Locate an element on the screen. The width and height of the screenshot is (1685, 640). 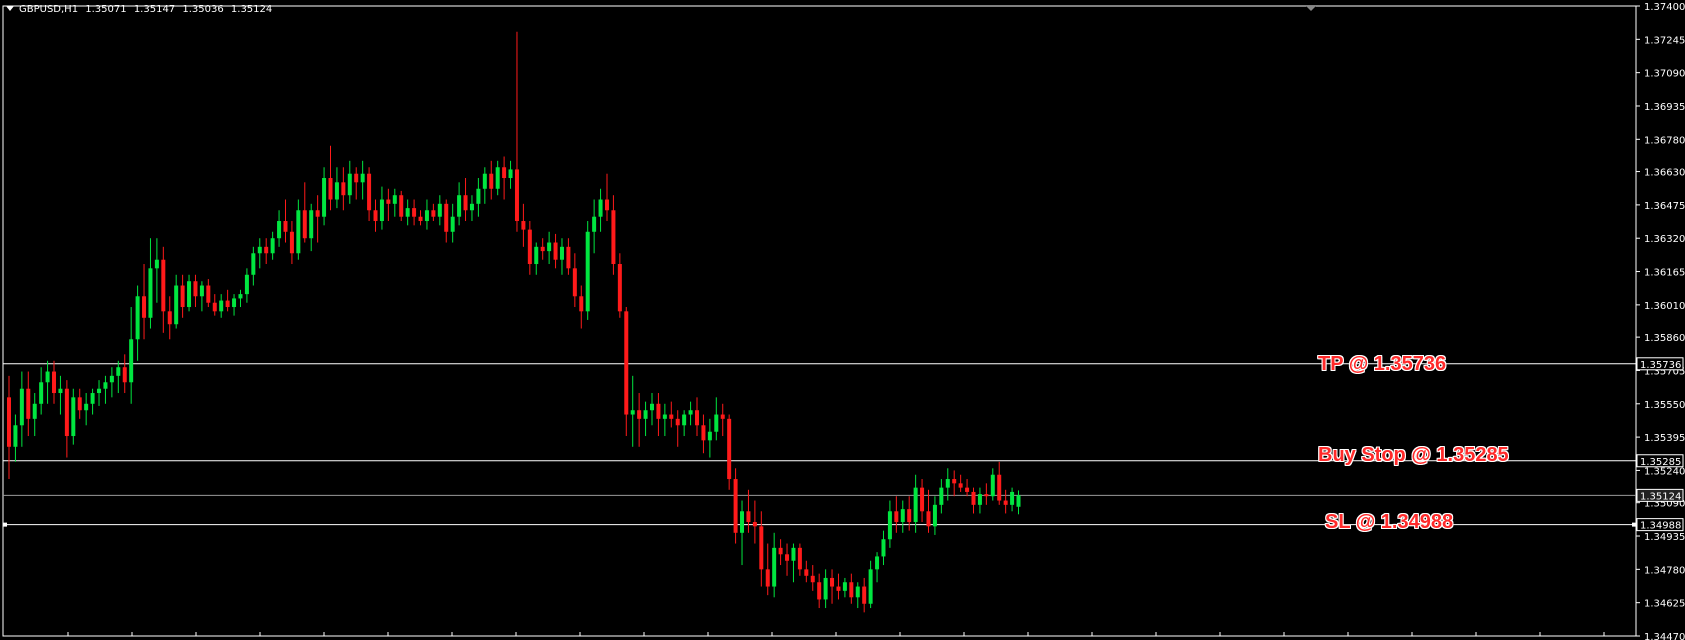
y-tick-label: 1.35705 is located at coordinates (1664, 371).